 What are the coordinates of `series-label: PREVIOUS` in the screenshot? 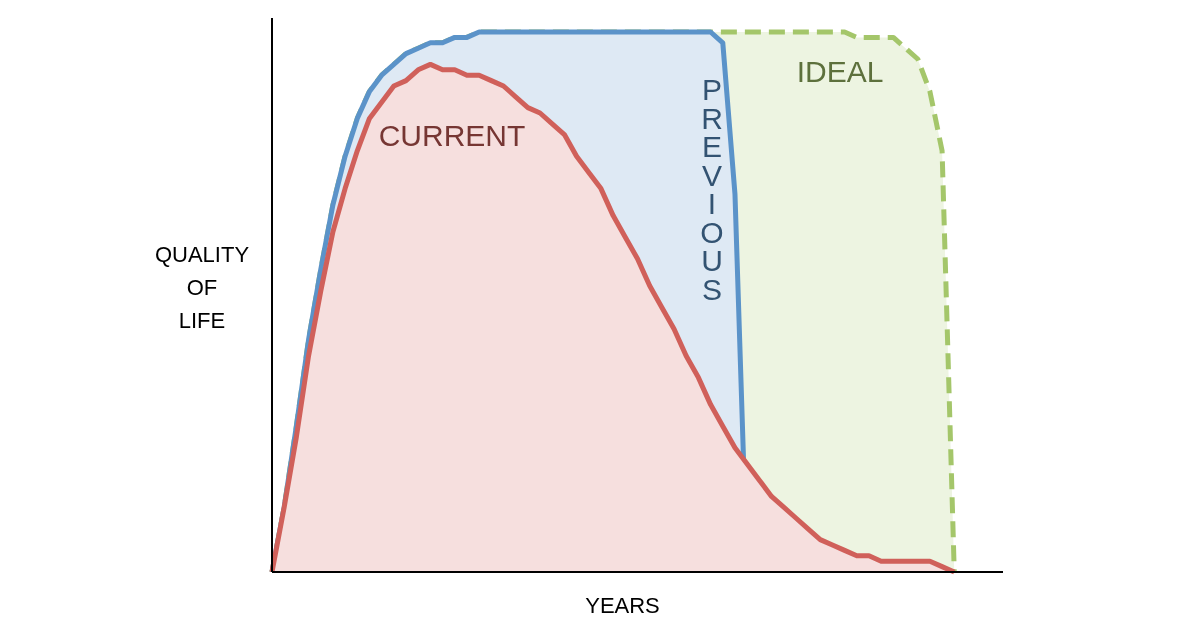 It's located at (712, 189).